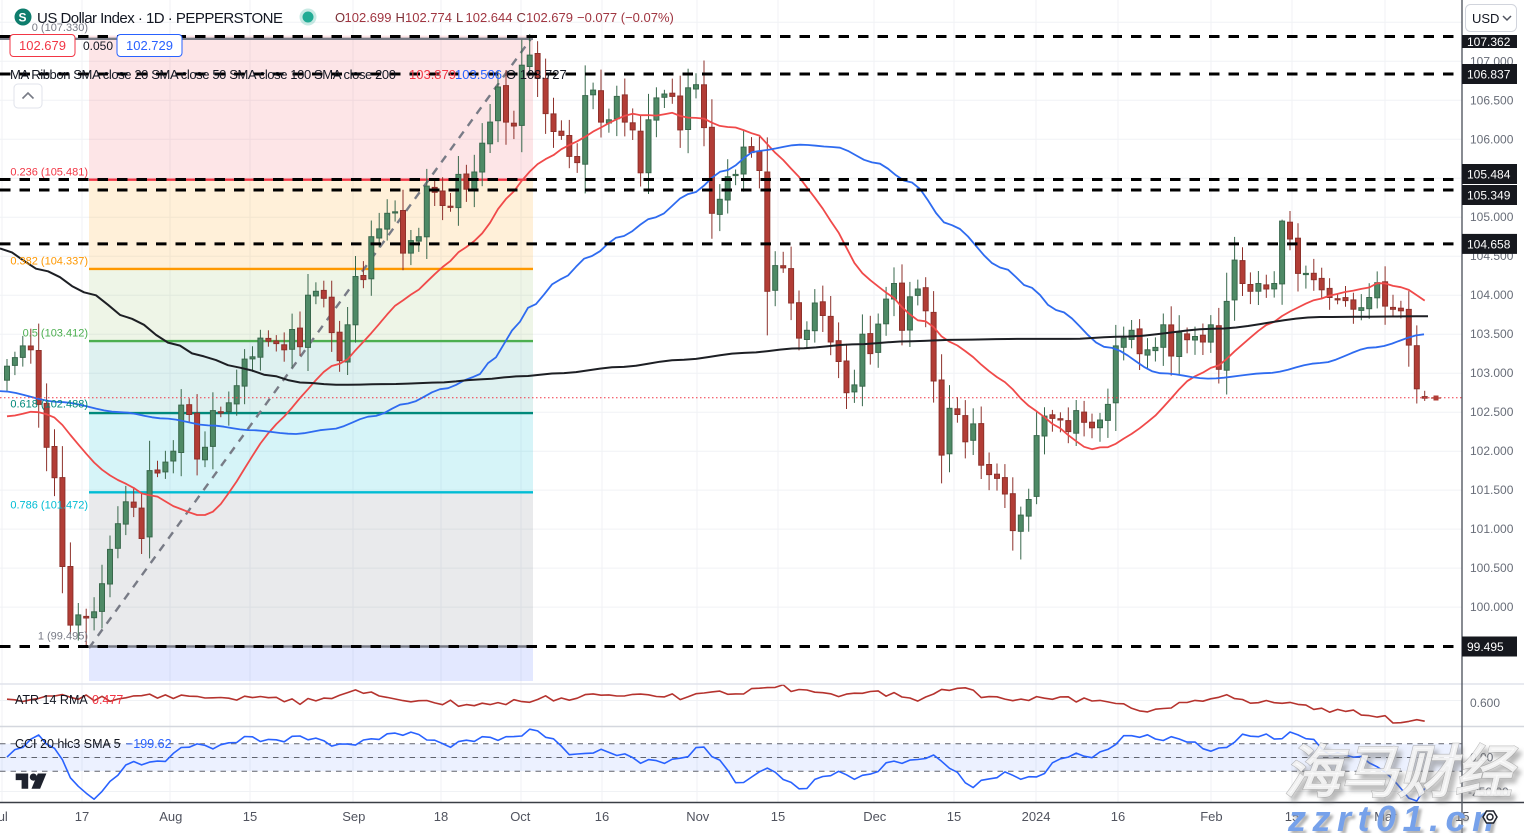  I want to click on svg-text: H, so click(400, 17).